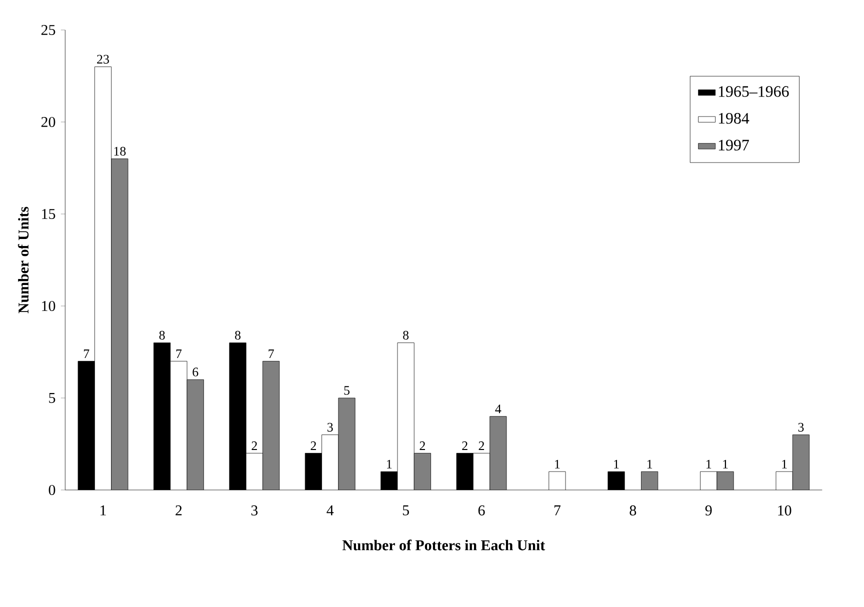  What do you see at coordinates (52, 398) in the screenshot?
I see `y-tick-label: 5` at bounding box center [52, 398].